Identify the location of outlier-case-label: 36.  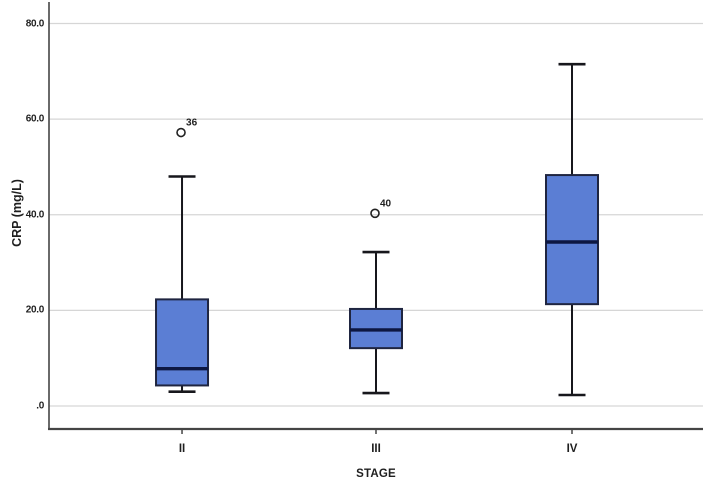
(192, 123).